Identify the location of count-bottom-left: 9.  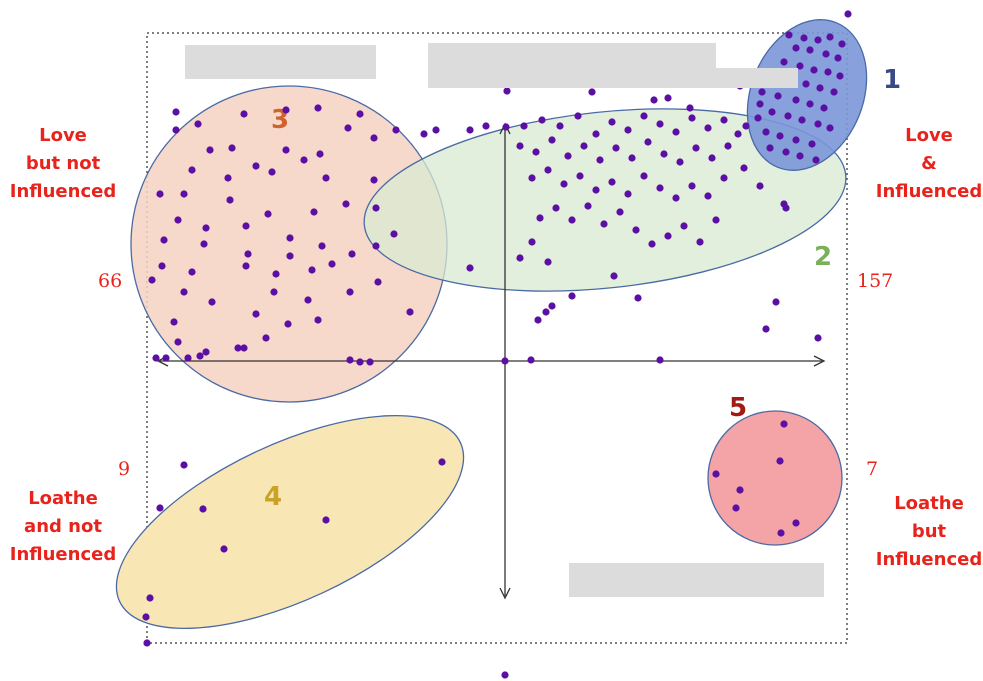
(124, 469).